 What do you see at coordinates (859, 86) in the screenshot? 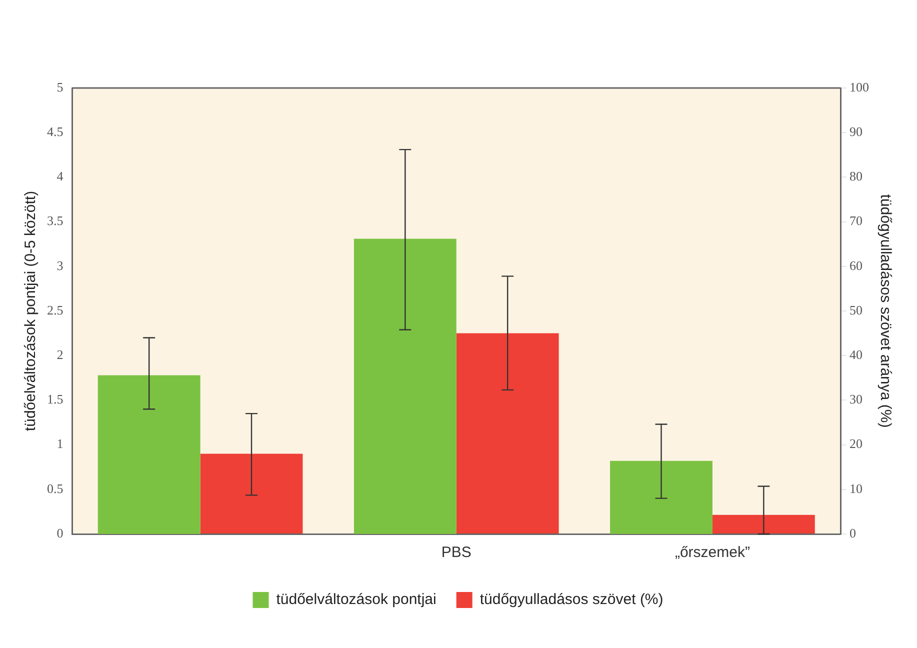
I see `y2-tick-label: 100` at bounding box center [859, 86].